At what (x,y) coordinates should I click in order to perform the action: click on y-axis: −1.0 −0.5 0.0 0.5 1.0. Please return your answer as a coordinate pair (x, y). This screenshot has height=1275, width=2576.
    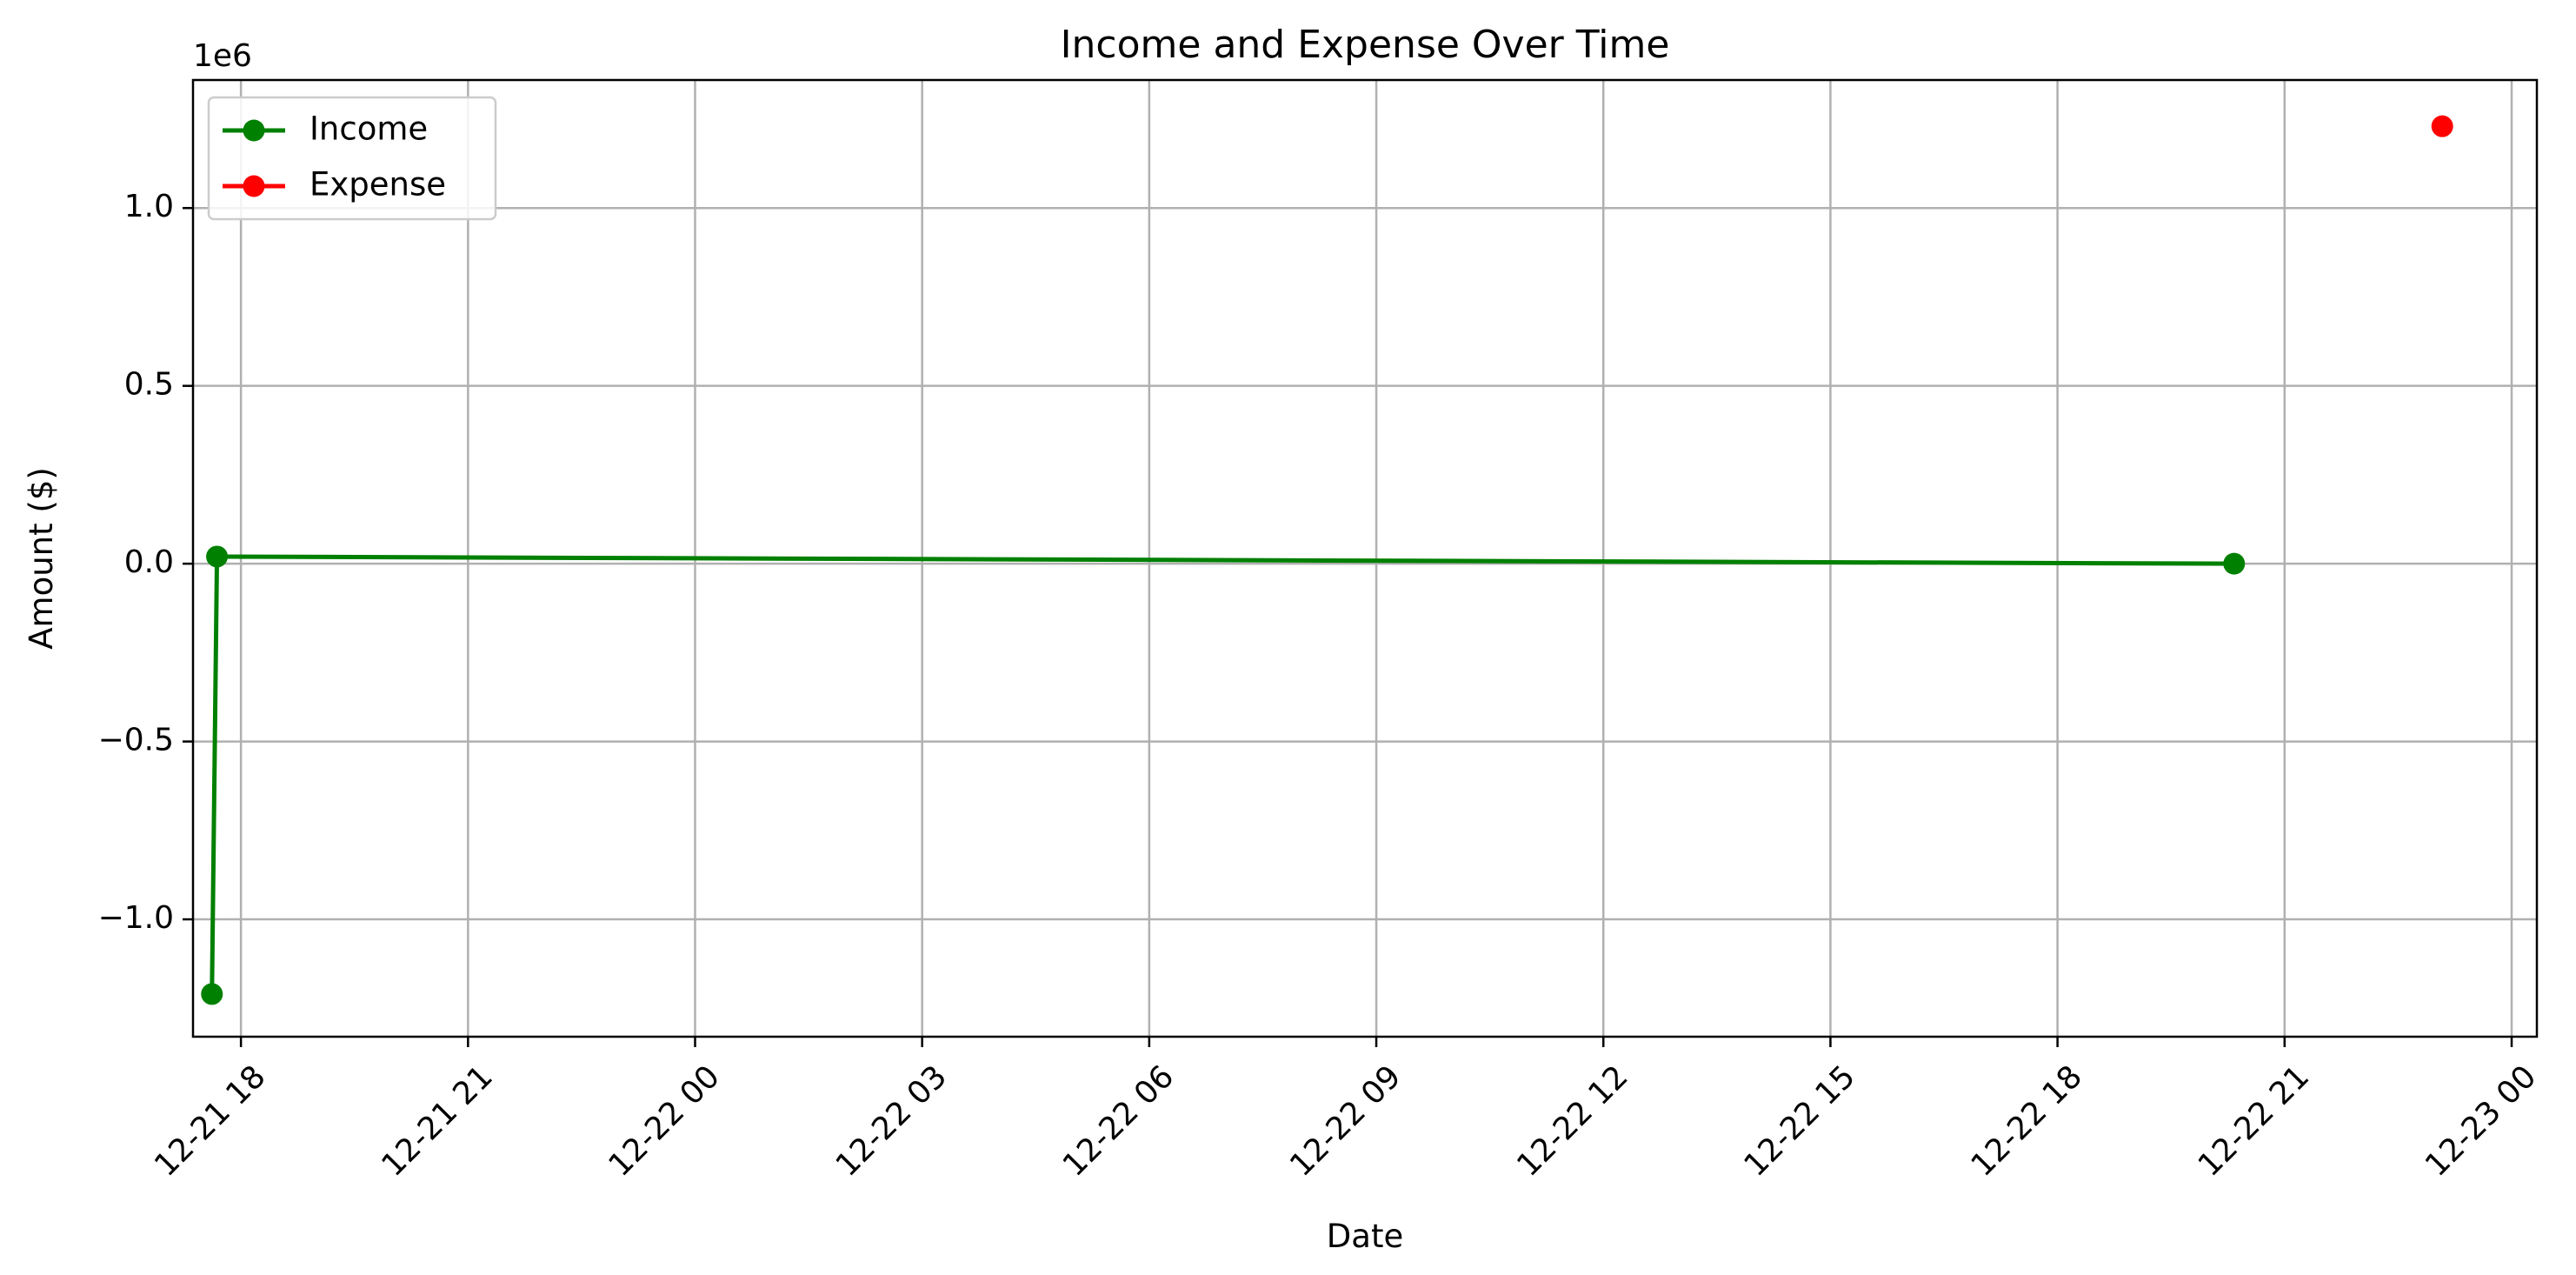
    Looking at the image, I should click on (145, 563).